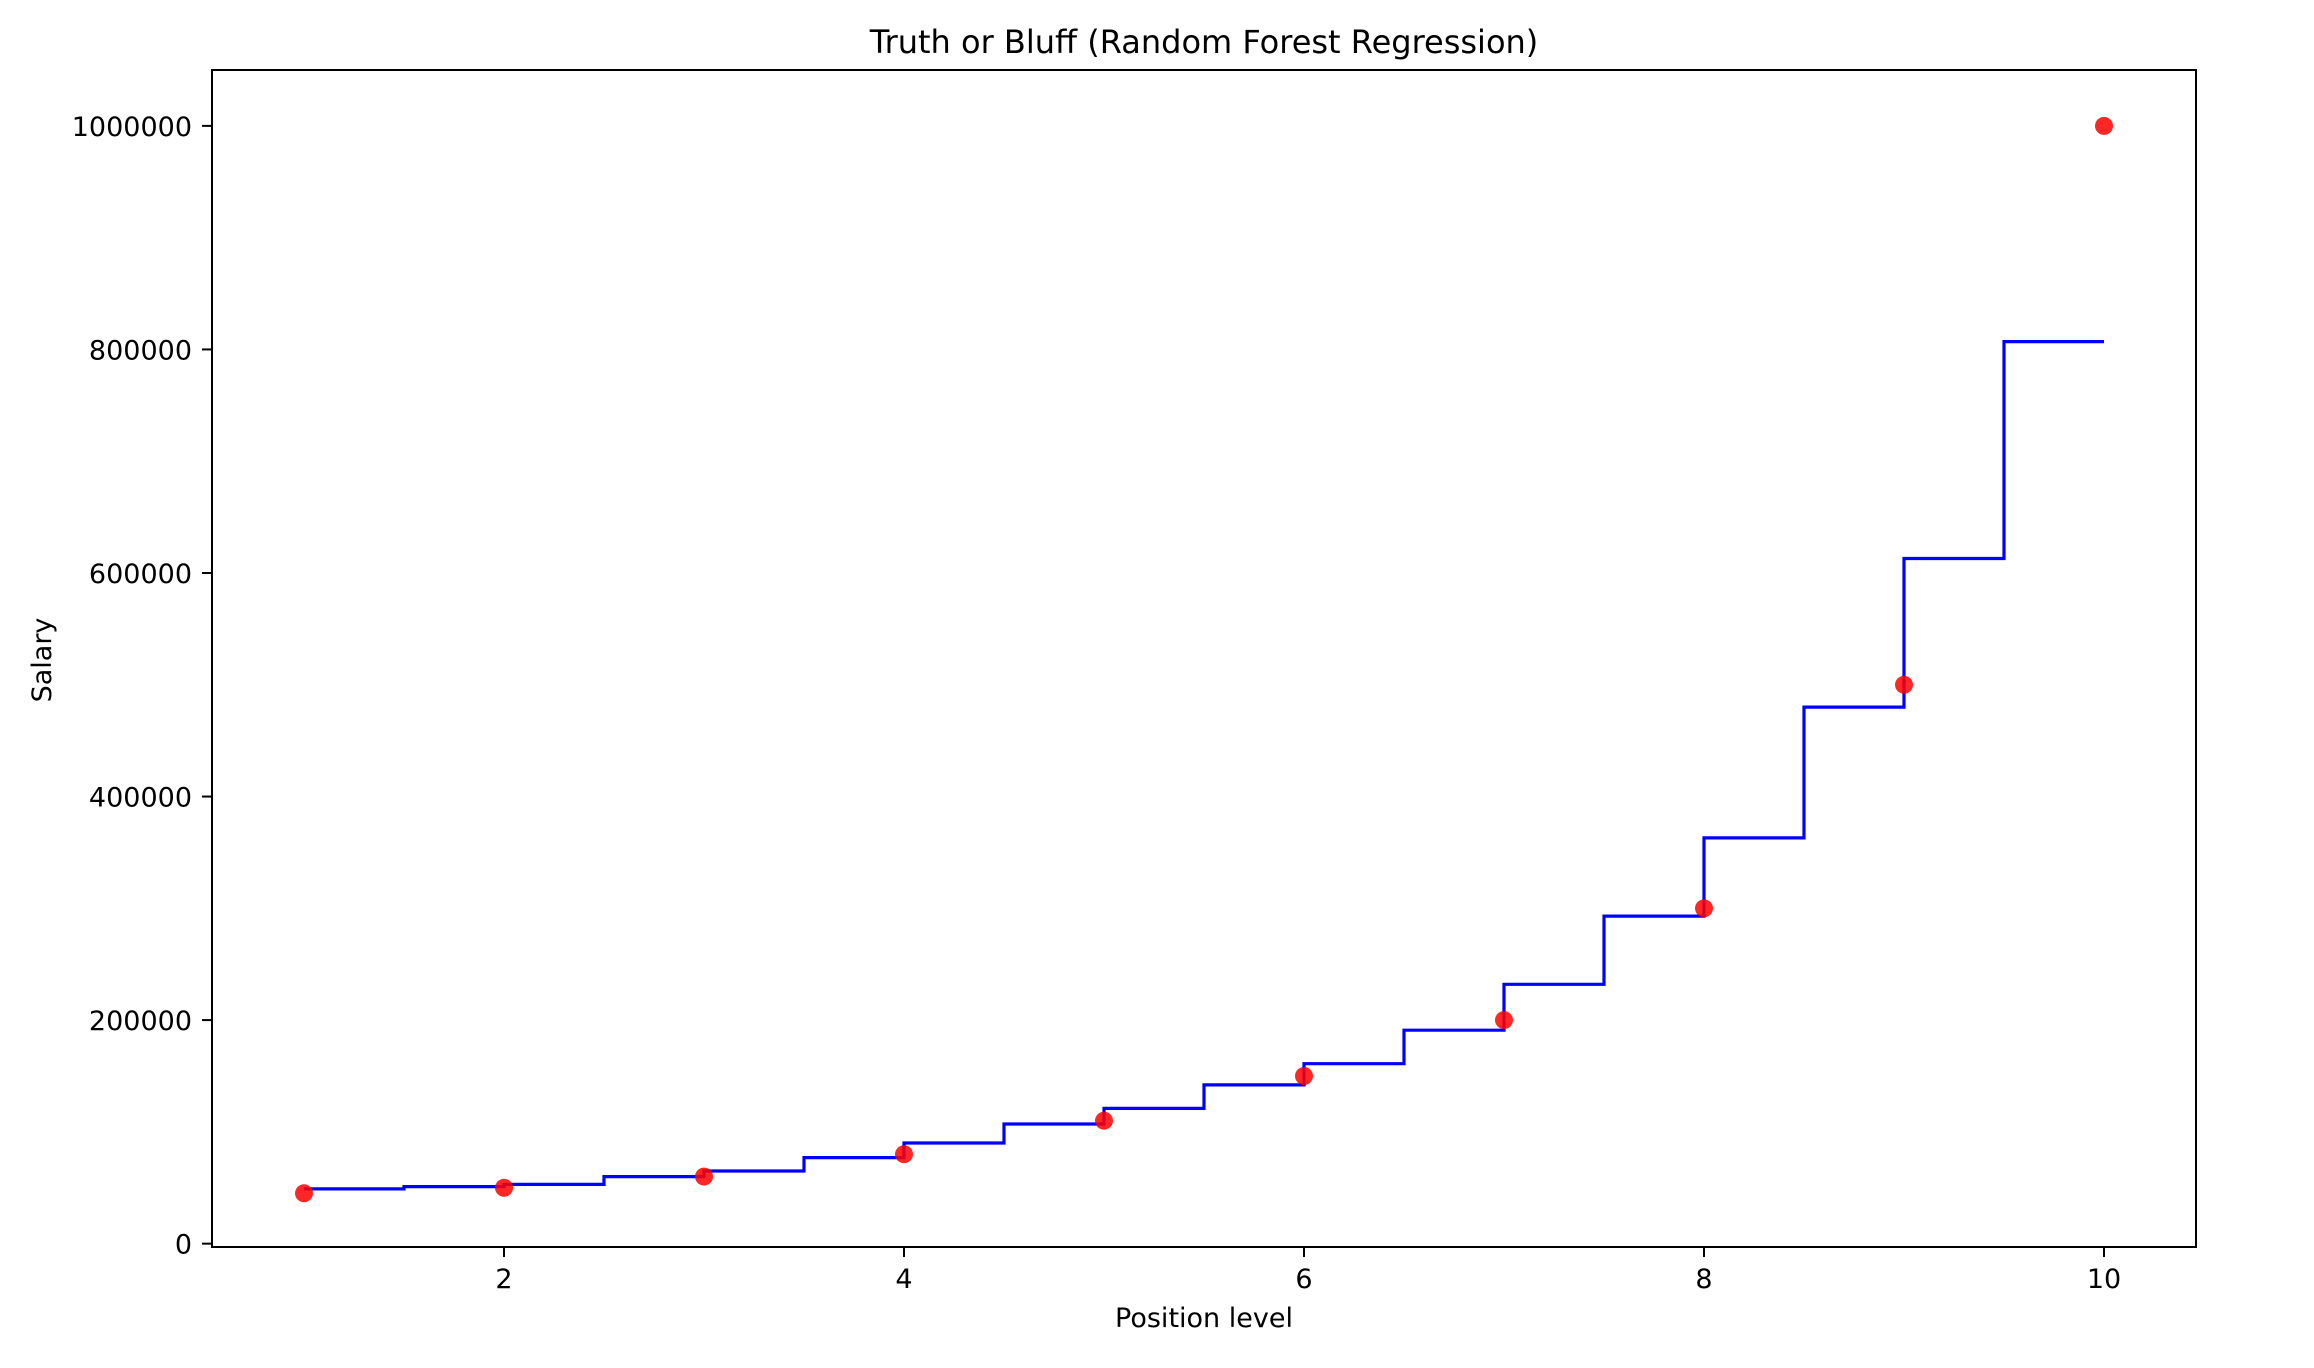  Describe the element at coordinates (142, 686) in the screenshot. I see `y-axis: 0 200000 400000 600000 800000 1000000` at that location.